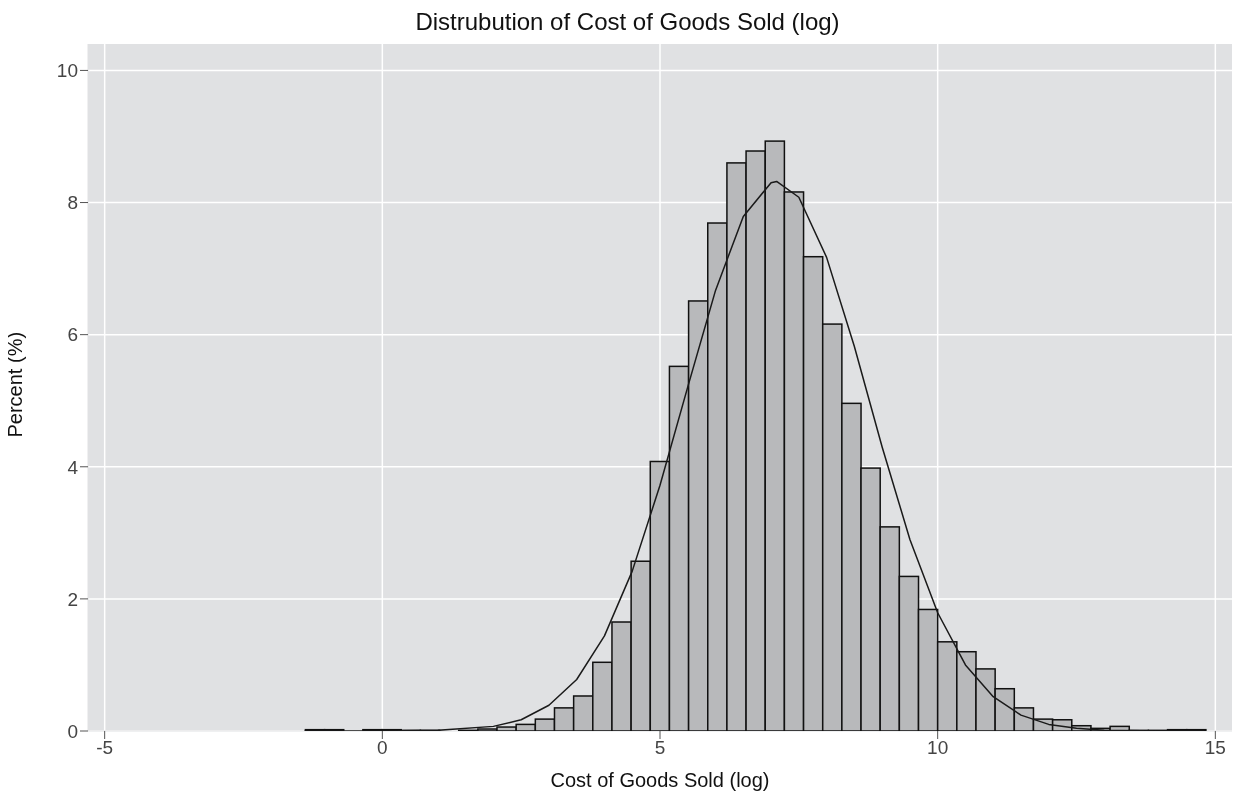 The width and height of the screenshot is (1255, 812). Describe the element at coordinates (72, 731) in the screenshot. I see `y-tick-label: 0` at that location.